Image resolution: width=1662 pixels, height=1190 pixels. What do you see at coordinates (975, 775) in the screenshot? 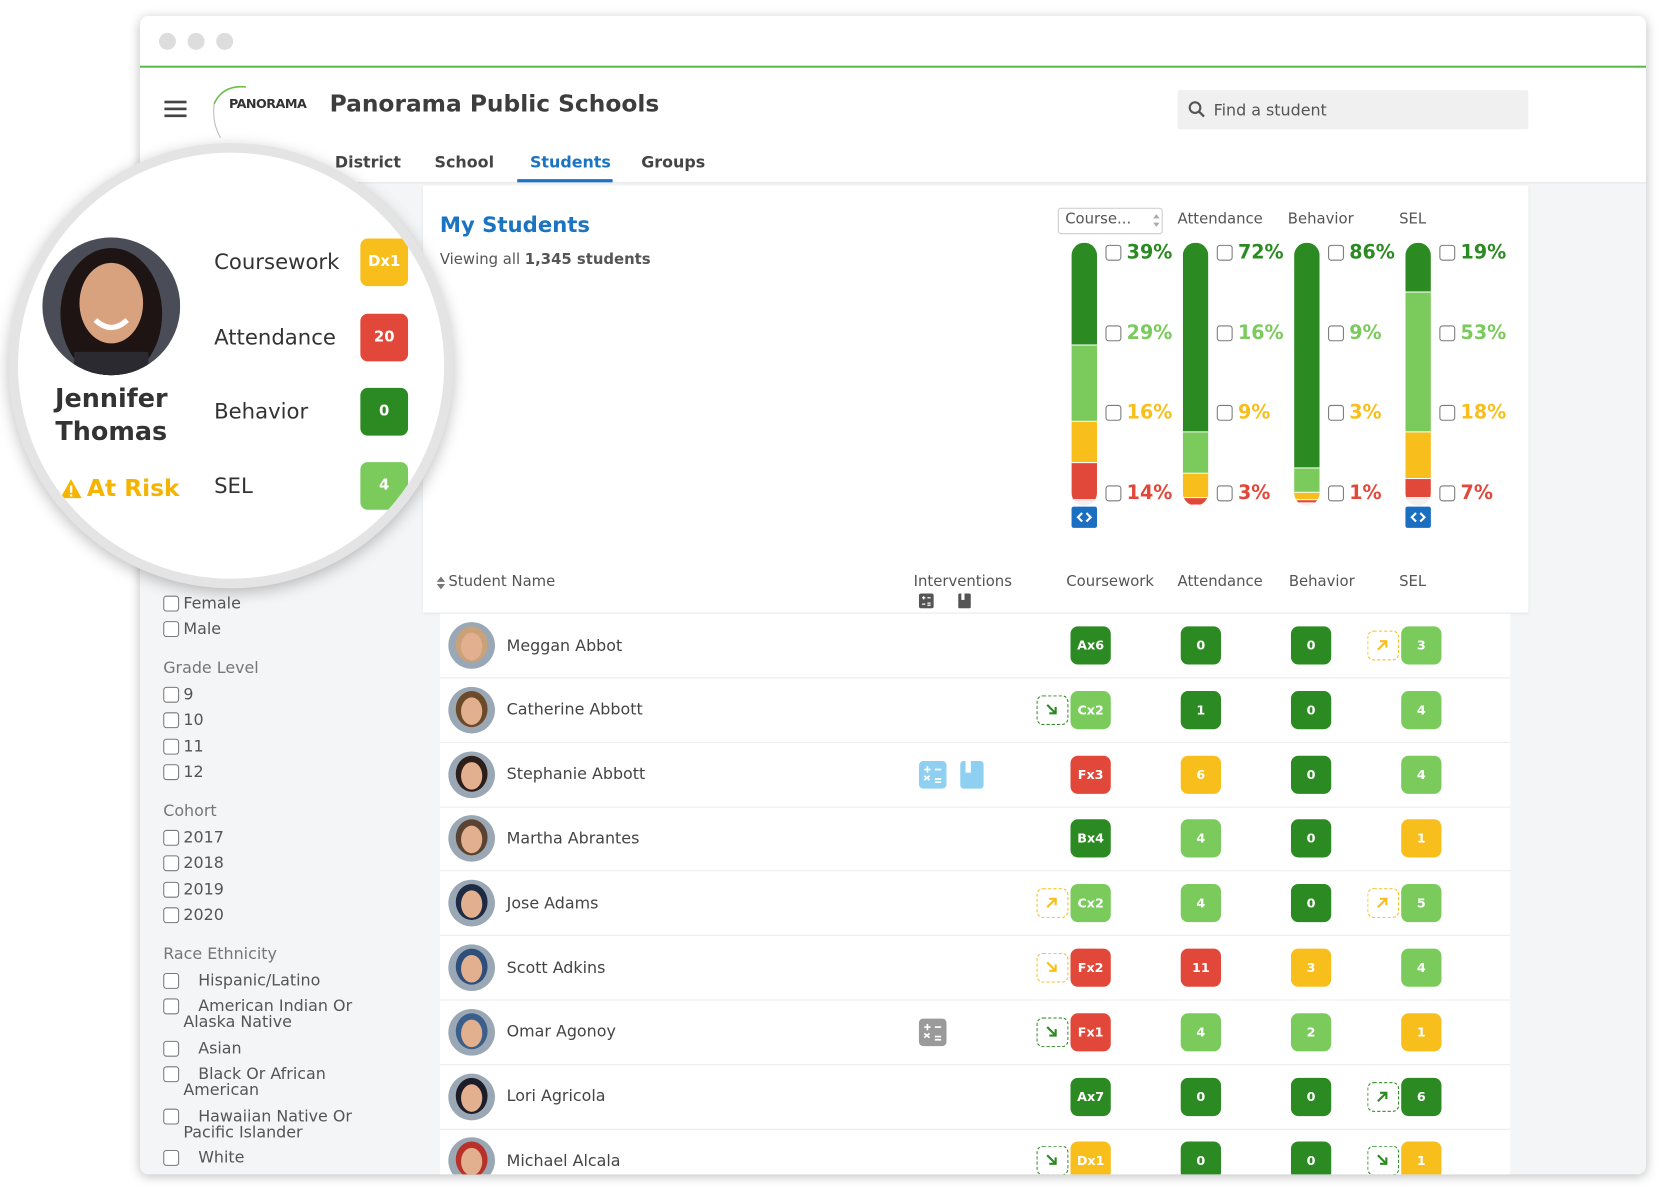
I see `student-row: Stephanie Abbott Fx3 6 0 4` at bounding box center [975, 775].